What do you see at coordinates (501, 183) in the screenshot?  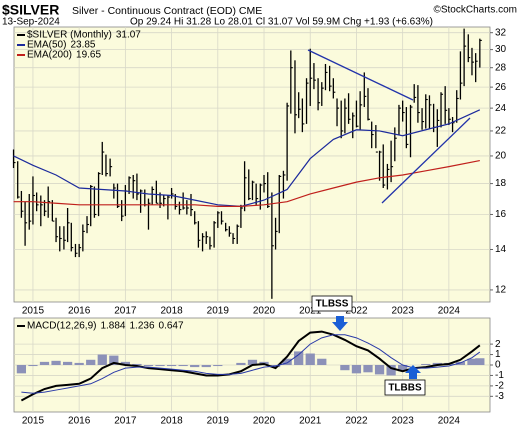 I see `y-tick-label: 18` at bounding box center [501, 183].